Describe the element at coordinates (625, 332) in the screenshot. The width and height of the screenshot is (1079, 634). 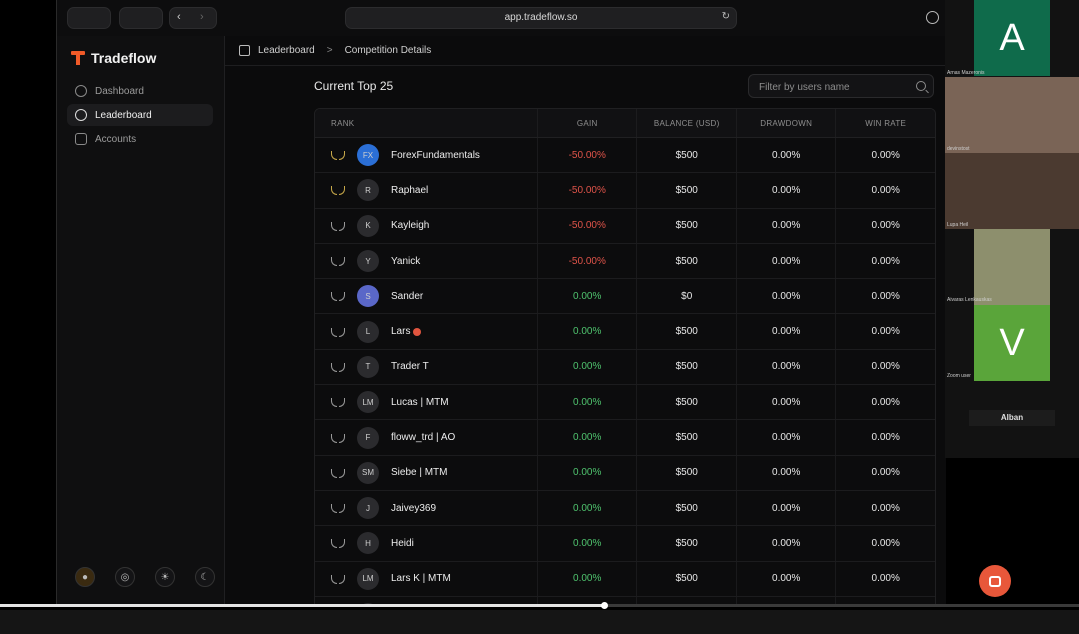
I see `table-row: L Lars 0.00% $500 0.00% 0.00%` at that location.